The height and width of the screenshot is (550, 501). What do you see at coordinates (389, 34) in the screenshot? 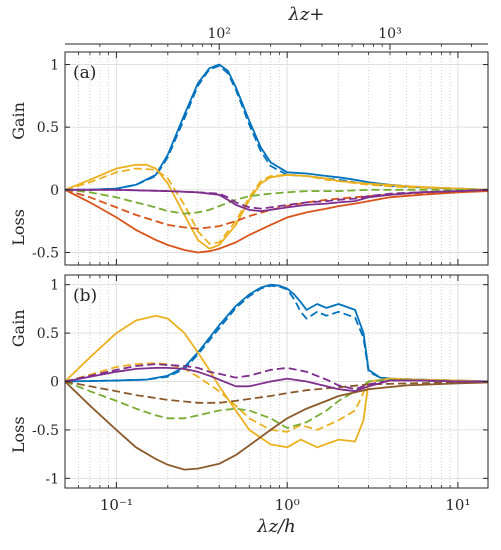
I see `top-tick-label: 10³` at bounding box center [389, 34].